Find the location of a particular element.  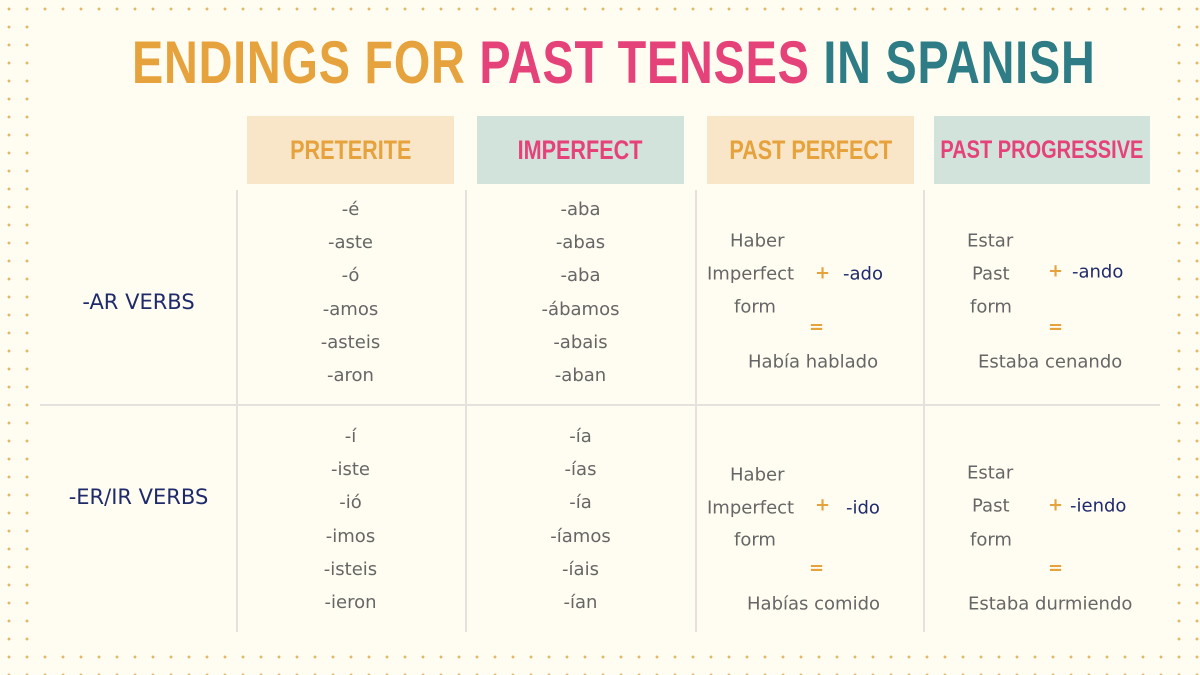

header-label: PAST PERFECT is located at coordinates (810, 149).